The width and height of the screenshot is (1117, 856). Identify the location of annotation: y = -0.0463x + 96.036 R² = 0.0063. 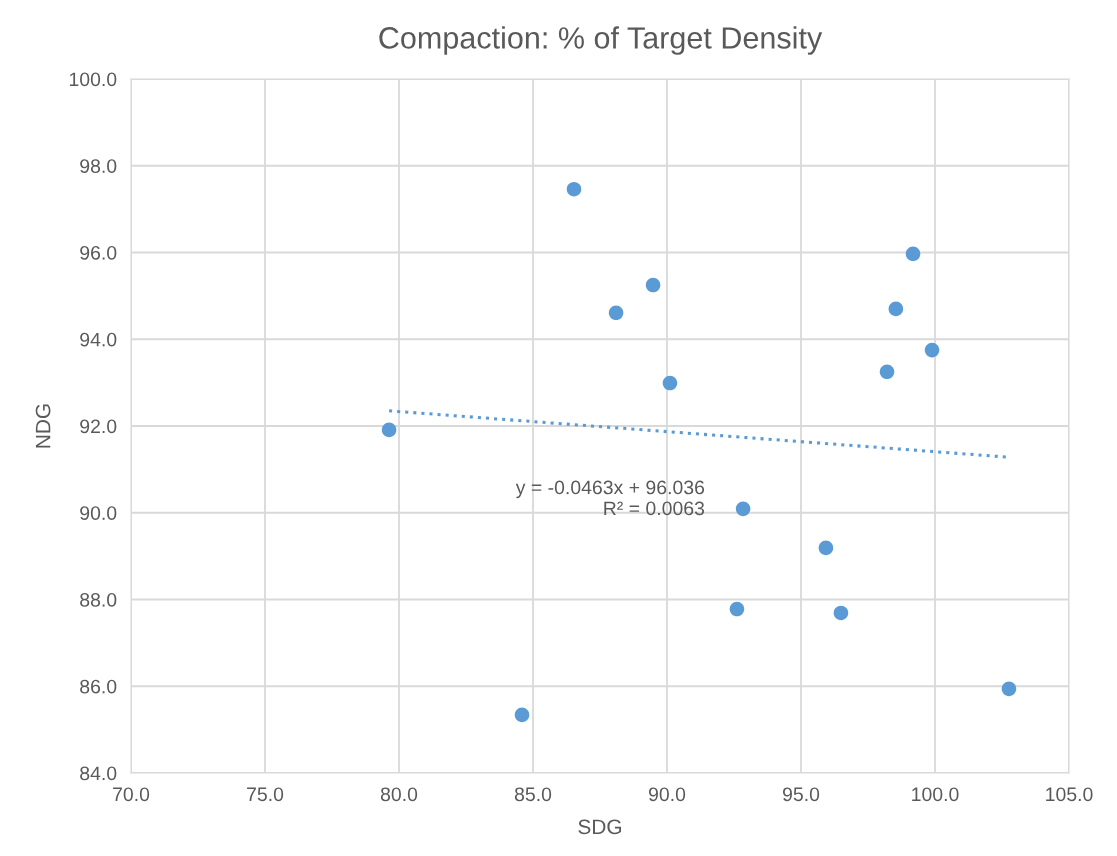
(610, 498).